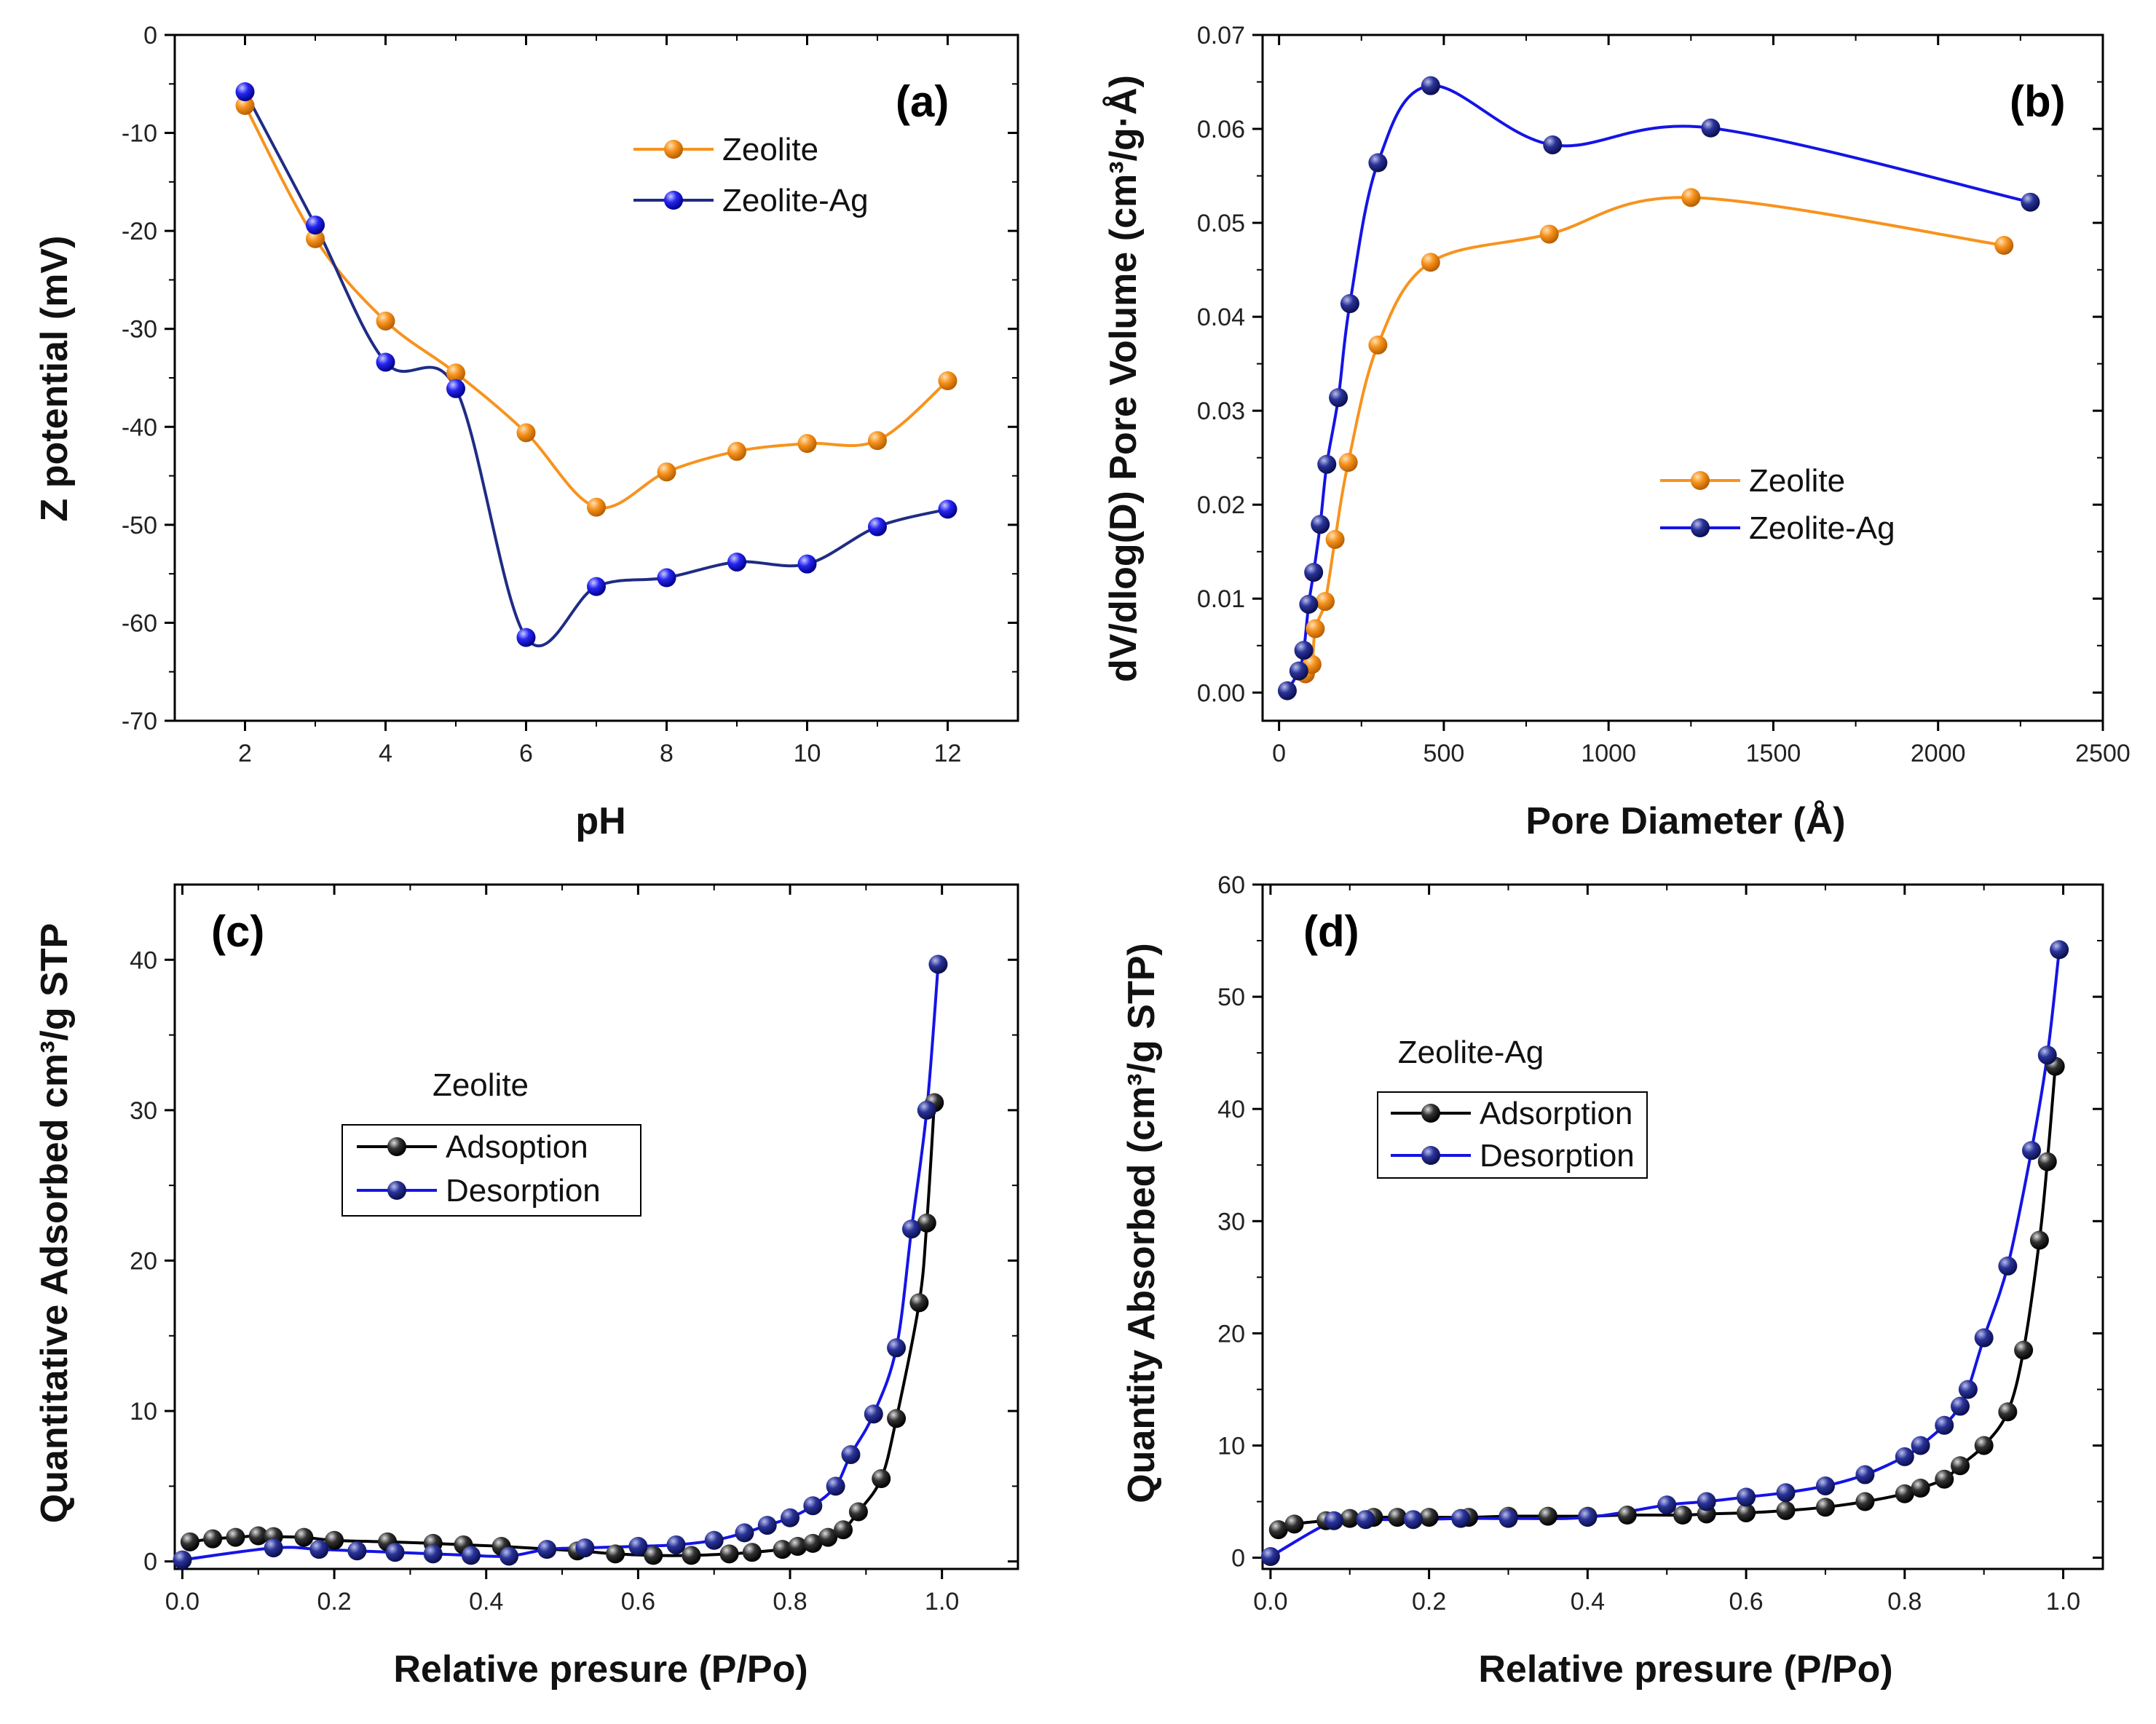 The height and width of the screenshot is (1724, 2156). Describe the element at coordinates (1556, 1113) in the screenshot. I see `legend-label-d-0: Adsorption` at that location.